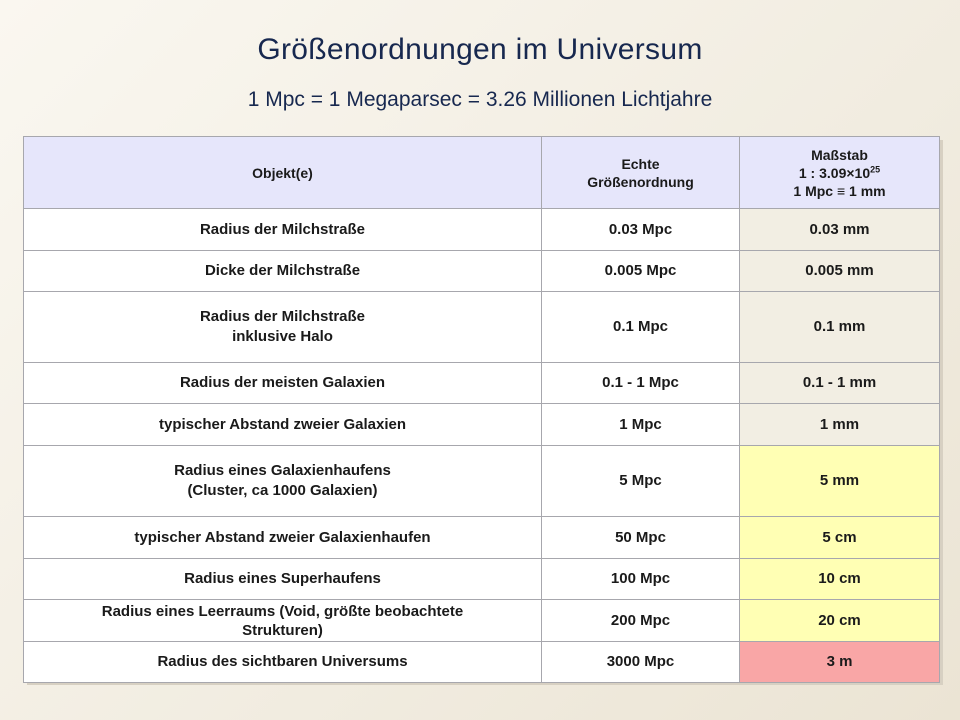  What do you see at coordinates (282, 537) in the screenshot?
I see `cell-object: typischer Abstand zweier Galaxienhaufen` at bounding box center [282, 537].